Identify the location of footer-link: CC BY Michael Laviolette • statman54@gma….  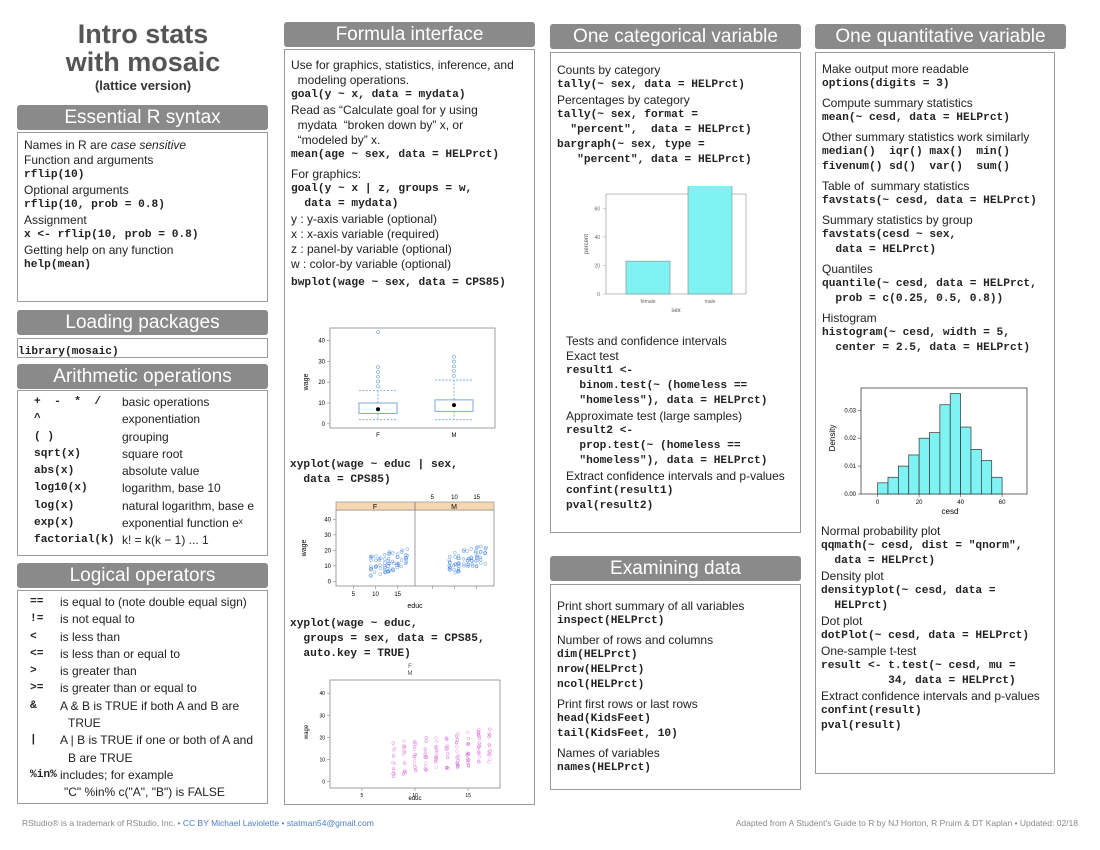
(278, 823).